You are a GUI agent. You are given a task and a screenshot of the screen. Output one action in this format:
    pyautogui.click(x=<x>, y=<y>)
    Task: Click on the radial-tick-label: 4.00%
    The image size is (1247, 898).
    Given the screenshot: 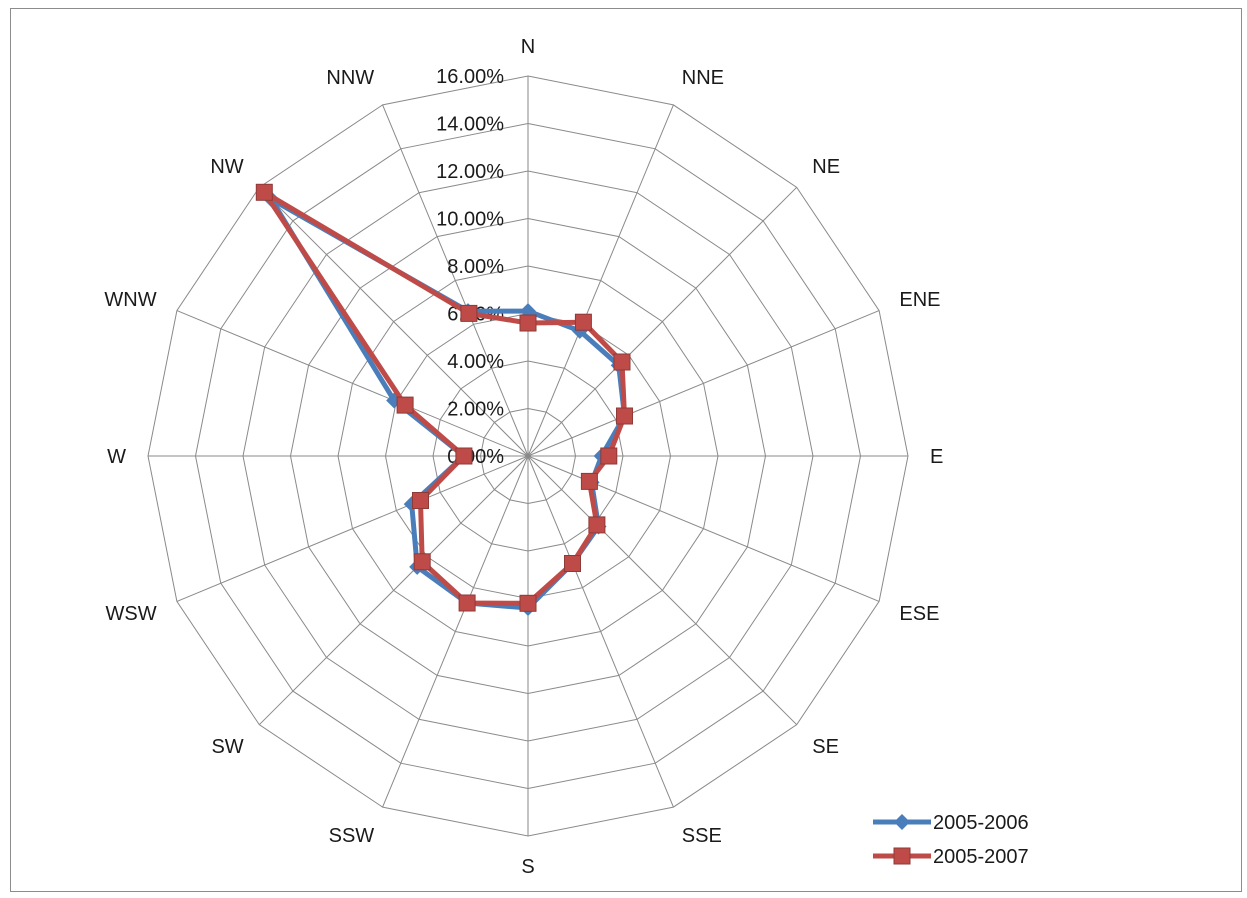 What is the action you would take?
    pyautogui.click(x=475, y=362)
    